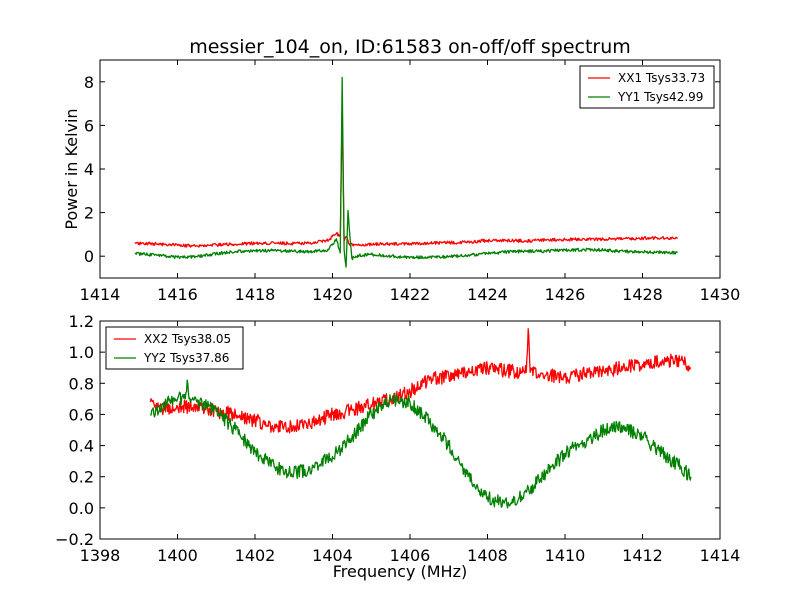  I want to click on y-tick-label: 0, so click(89, 256).